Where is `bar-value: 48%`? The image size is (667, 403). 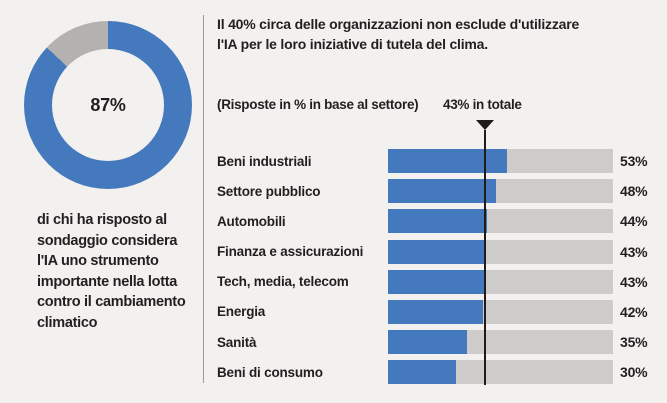
bar-value: 48% is located at coordinates (634, 191).